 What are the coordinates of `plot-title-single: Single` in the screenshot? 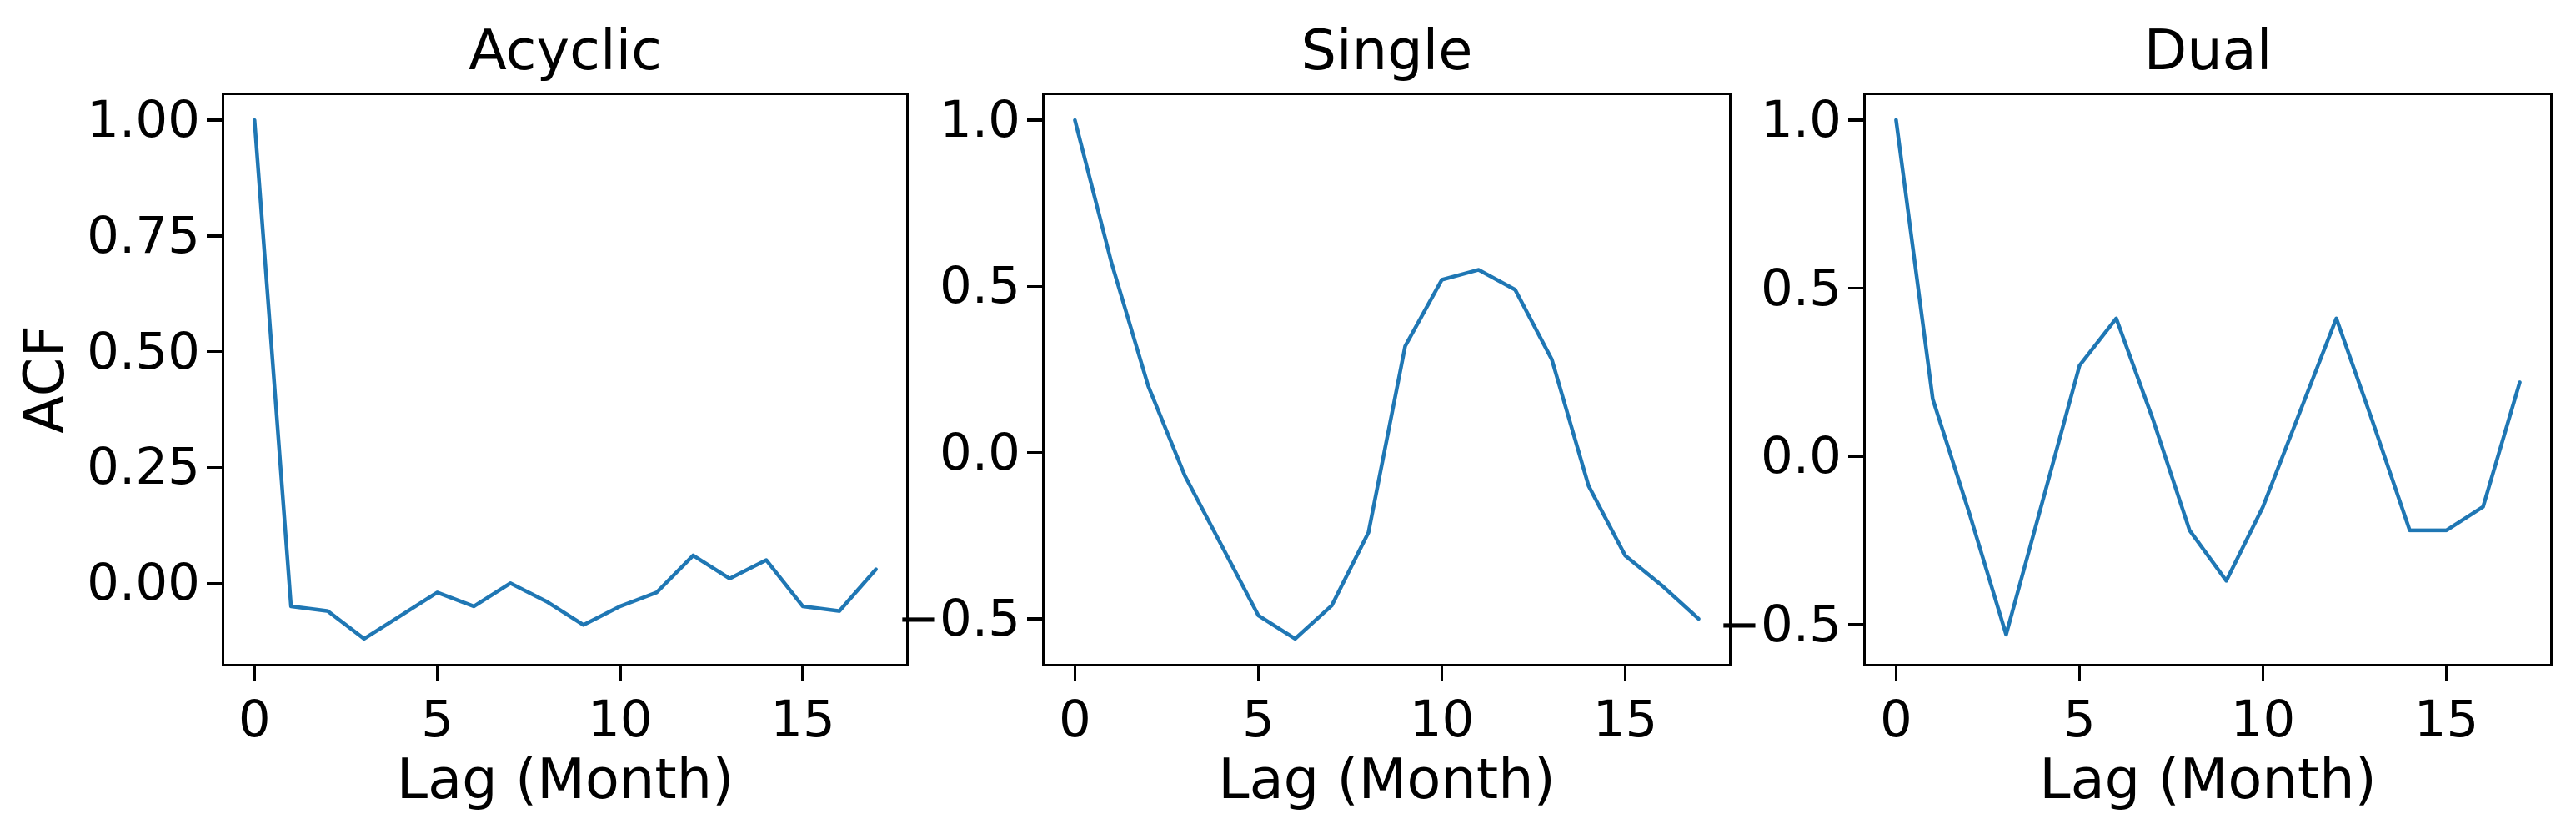 It's located at (1387, 50).